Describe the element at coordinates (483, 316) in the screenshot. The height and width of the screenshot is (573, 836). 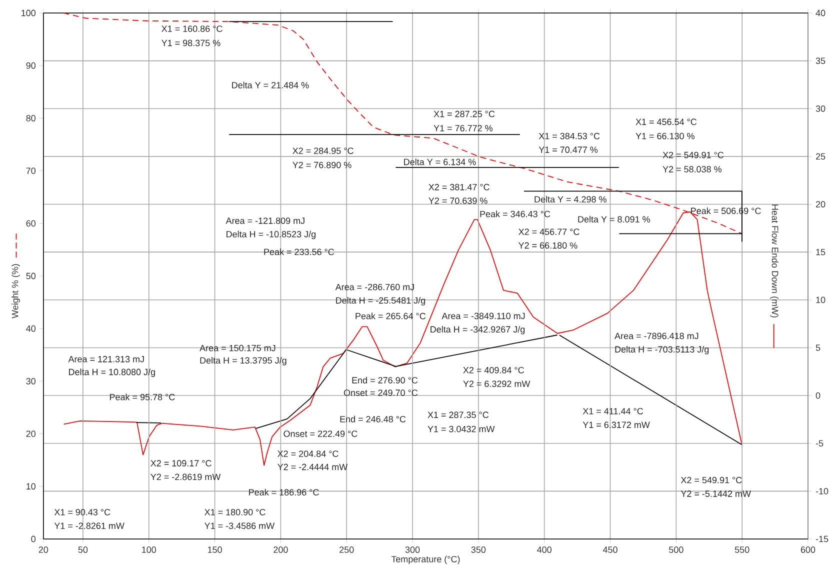
I see `annotation: Area = -3849.110 mJ` at that location.